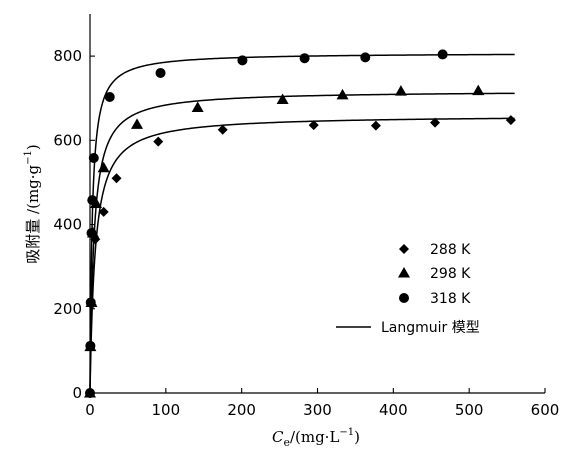 This screenshot has height=461, width=585. I want to click on x-tick-label: 400, so click(393, 410).